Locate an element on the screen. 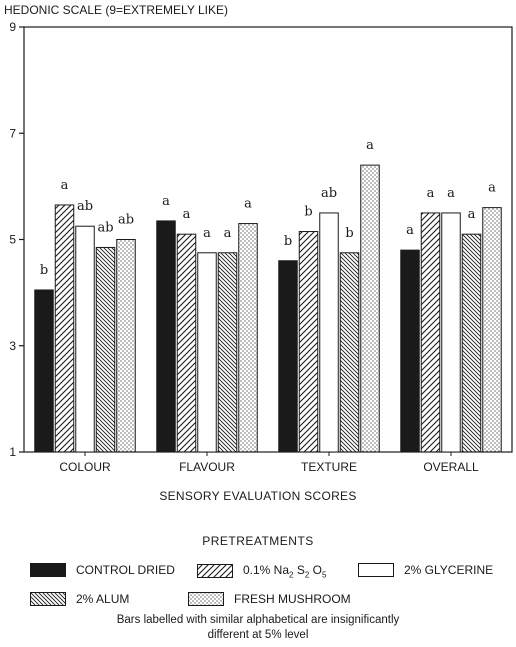  legend-swatch-dotted is located at coordinates (206, 599).